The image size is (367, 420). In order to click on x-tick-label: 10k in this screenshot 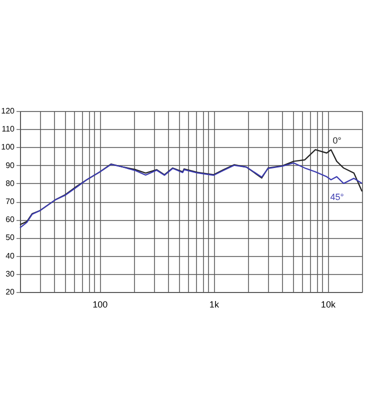, I will do `click(328, 305)`.